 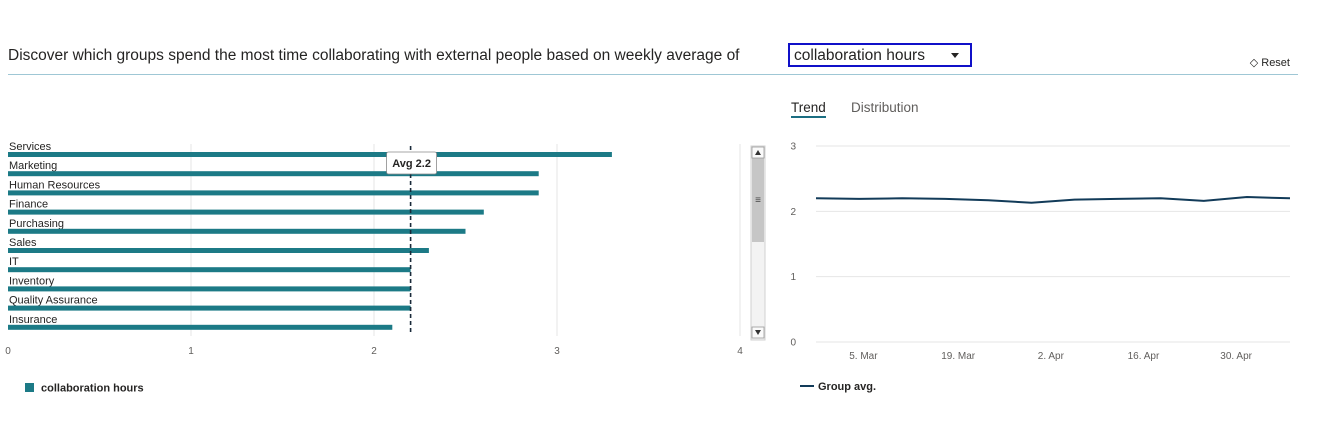 I want to click on bar-legend-label: collaboration hours, so click(x=92, y=389).